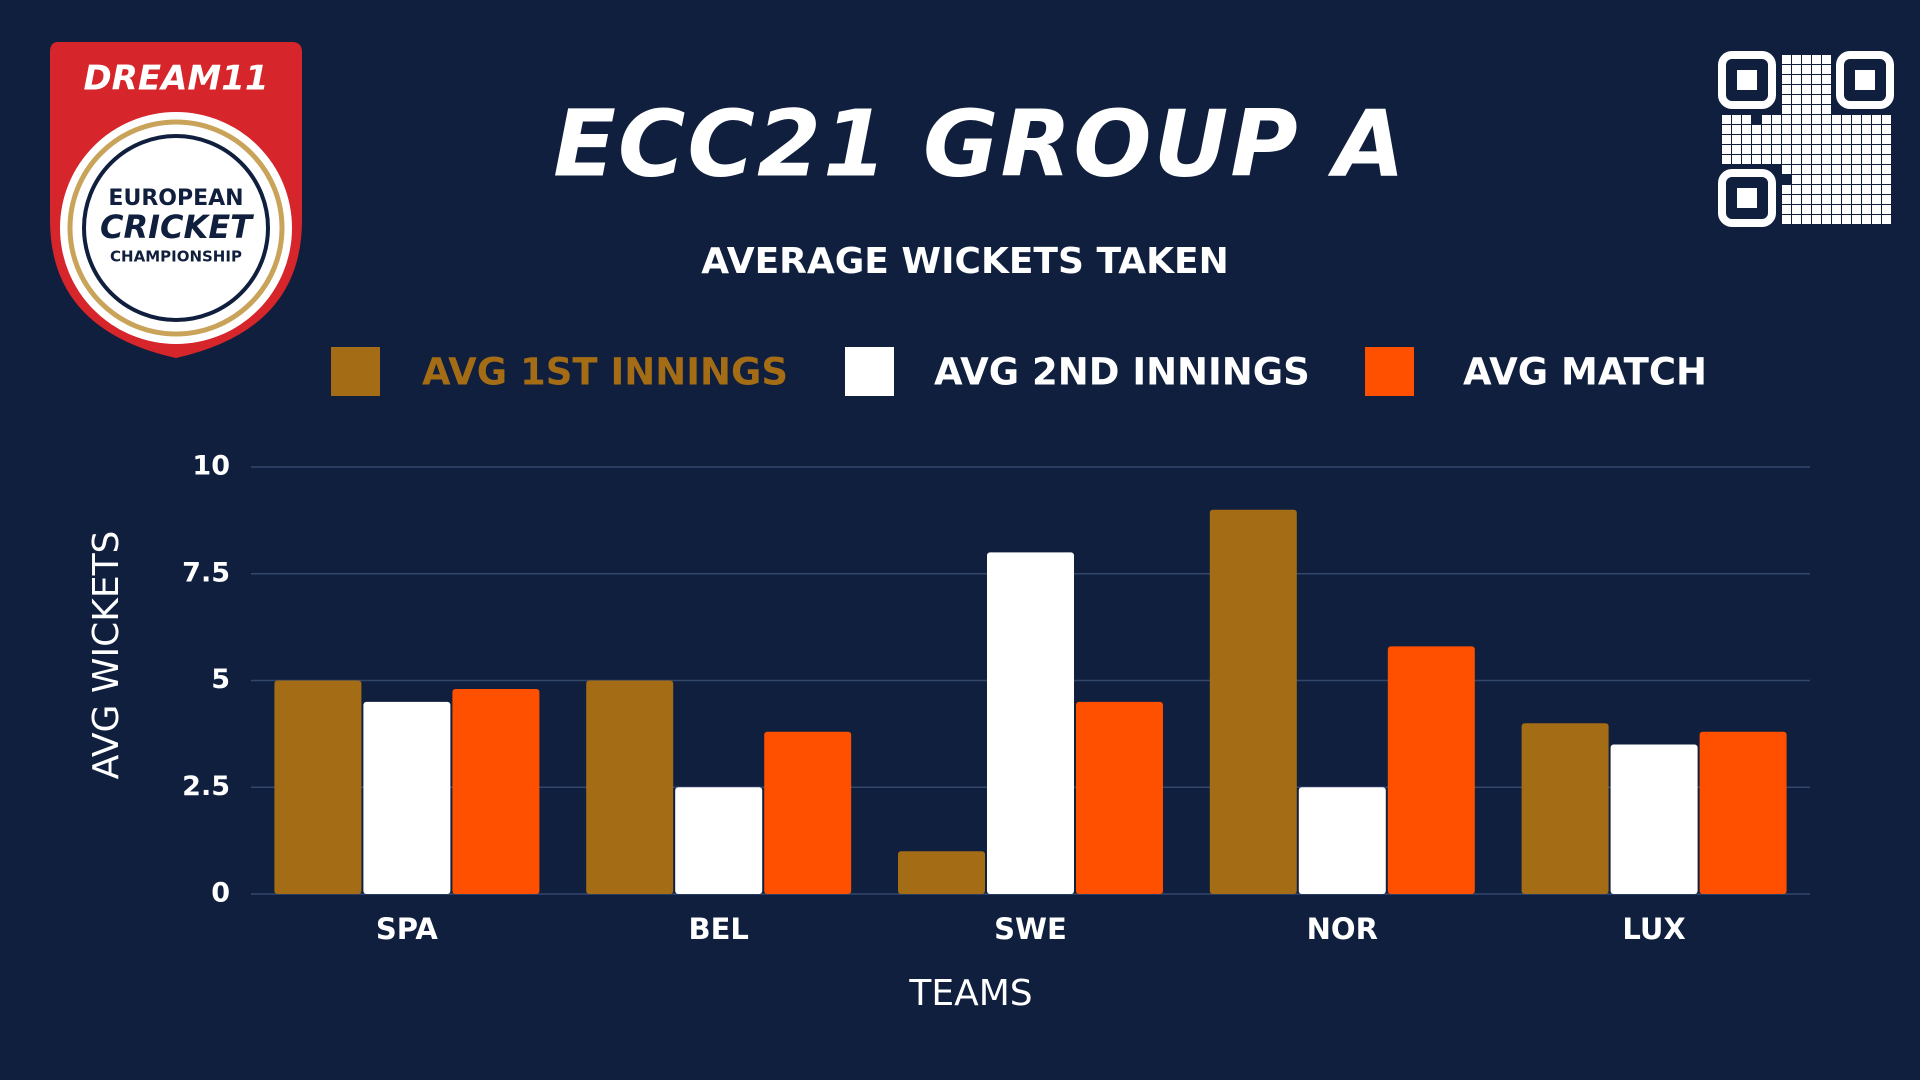 The width and height of the screenshot is (1920, 1080). What do you see at coordinates (970, 993) in the screenshot?
I see `x-axis-title: TEAMS` at bounding box center [970, 993].